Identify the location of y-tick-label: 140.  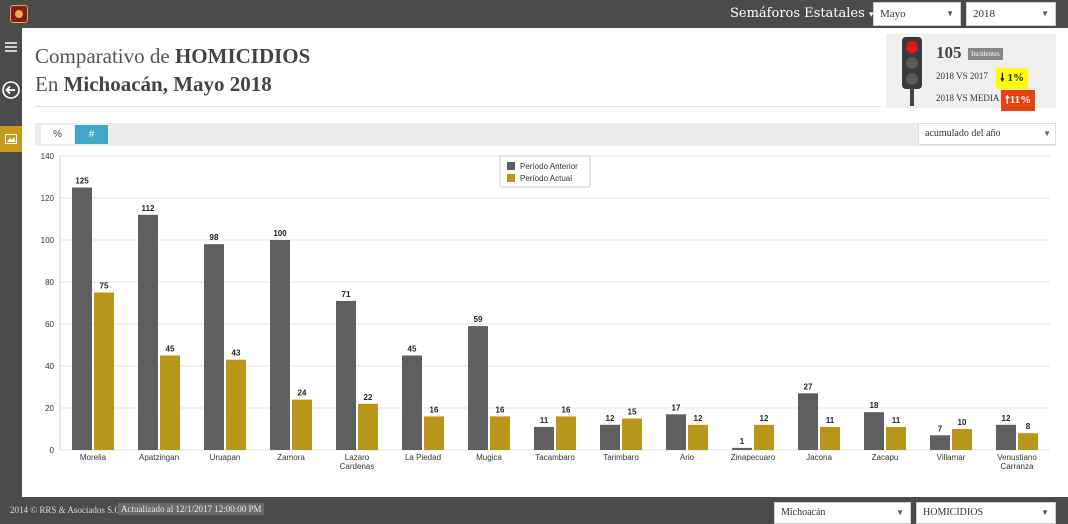
(48, 156).